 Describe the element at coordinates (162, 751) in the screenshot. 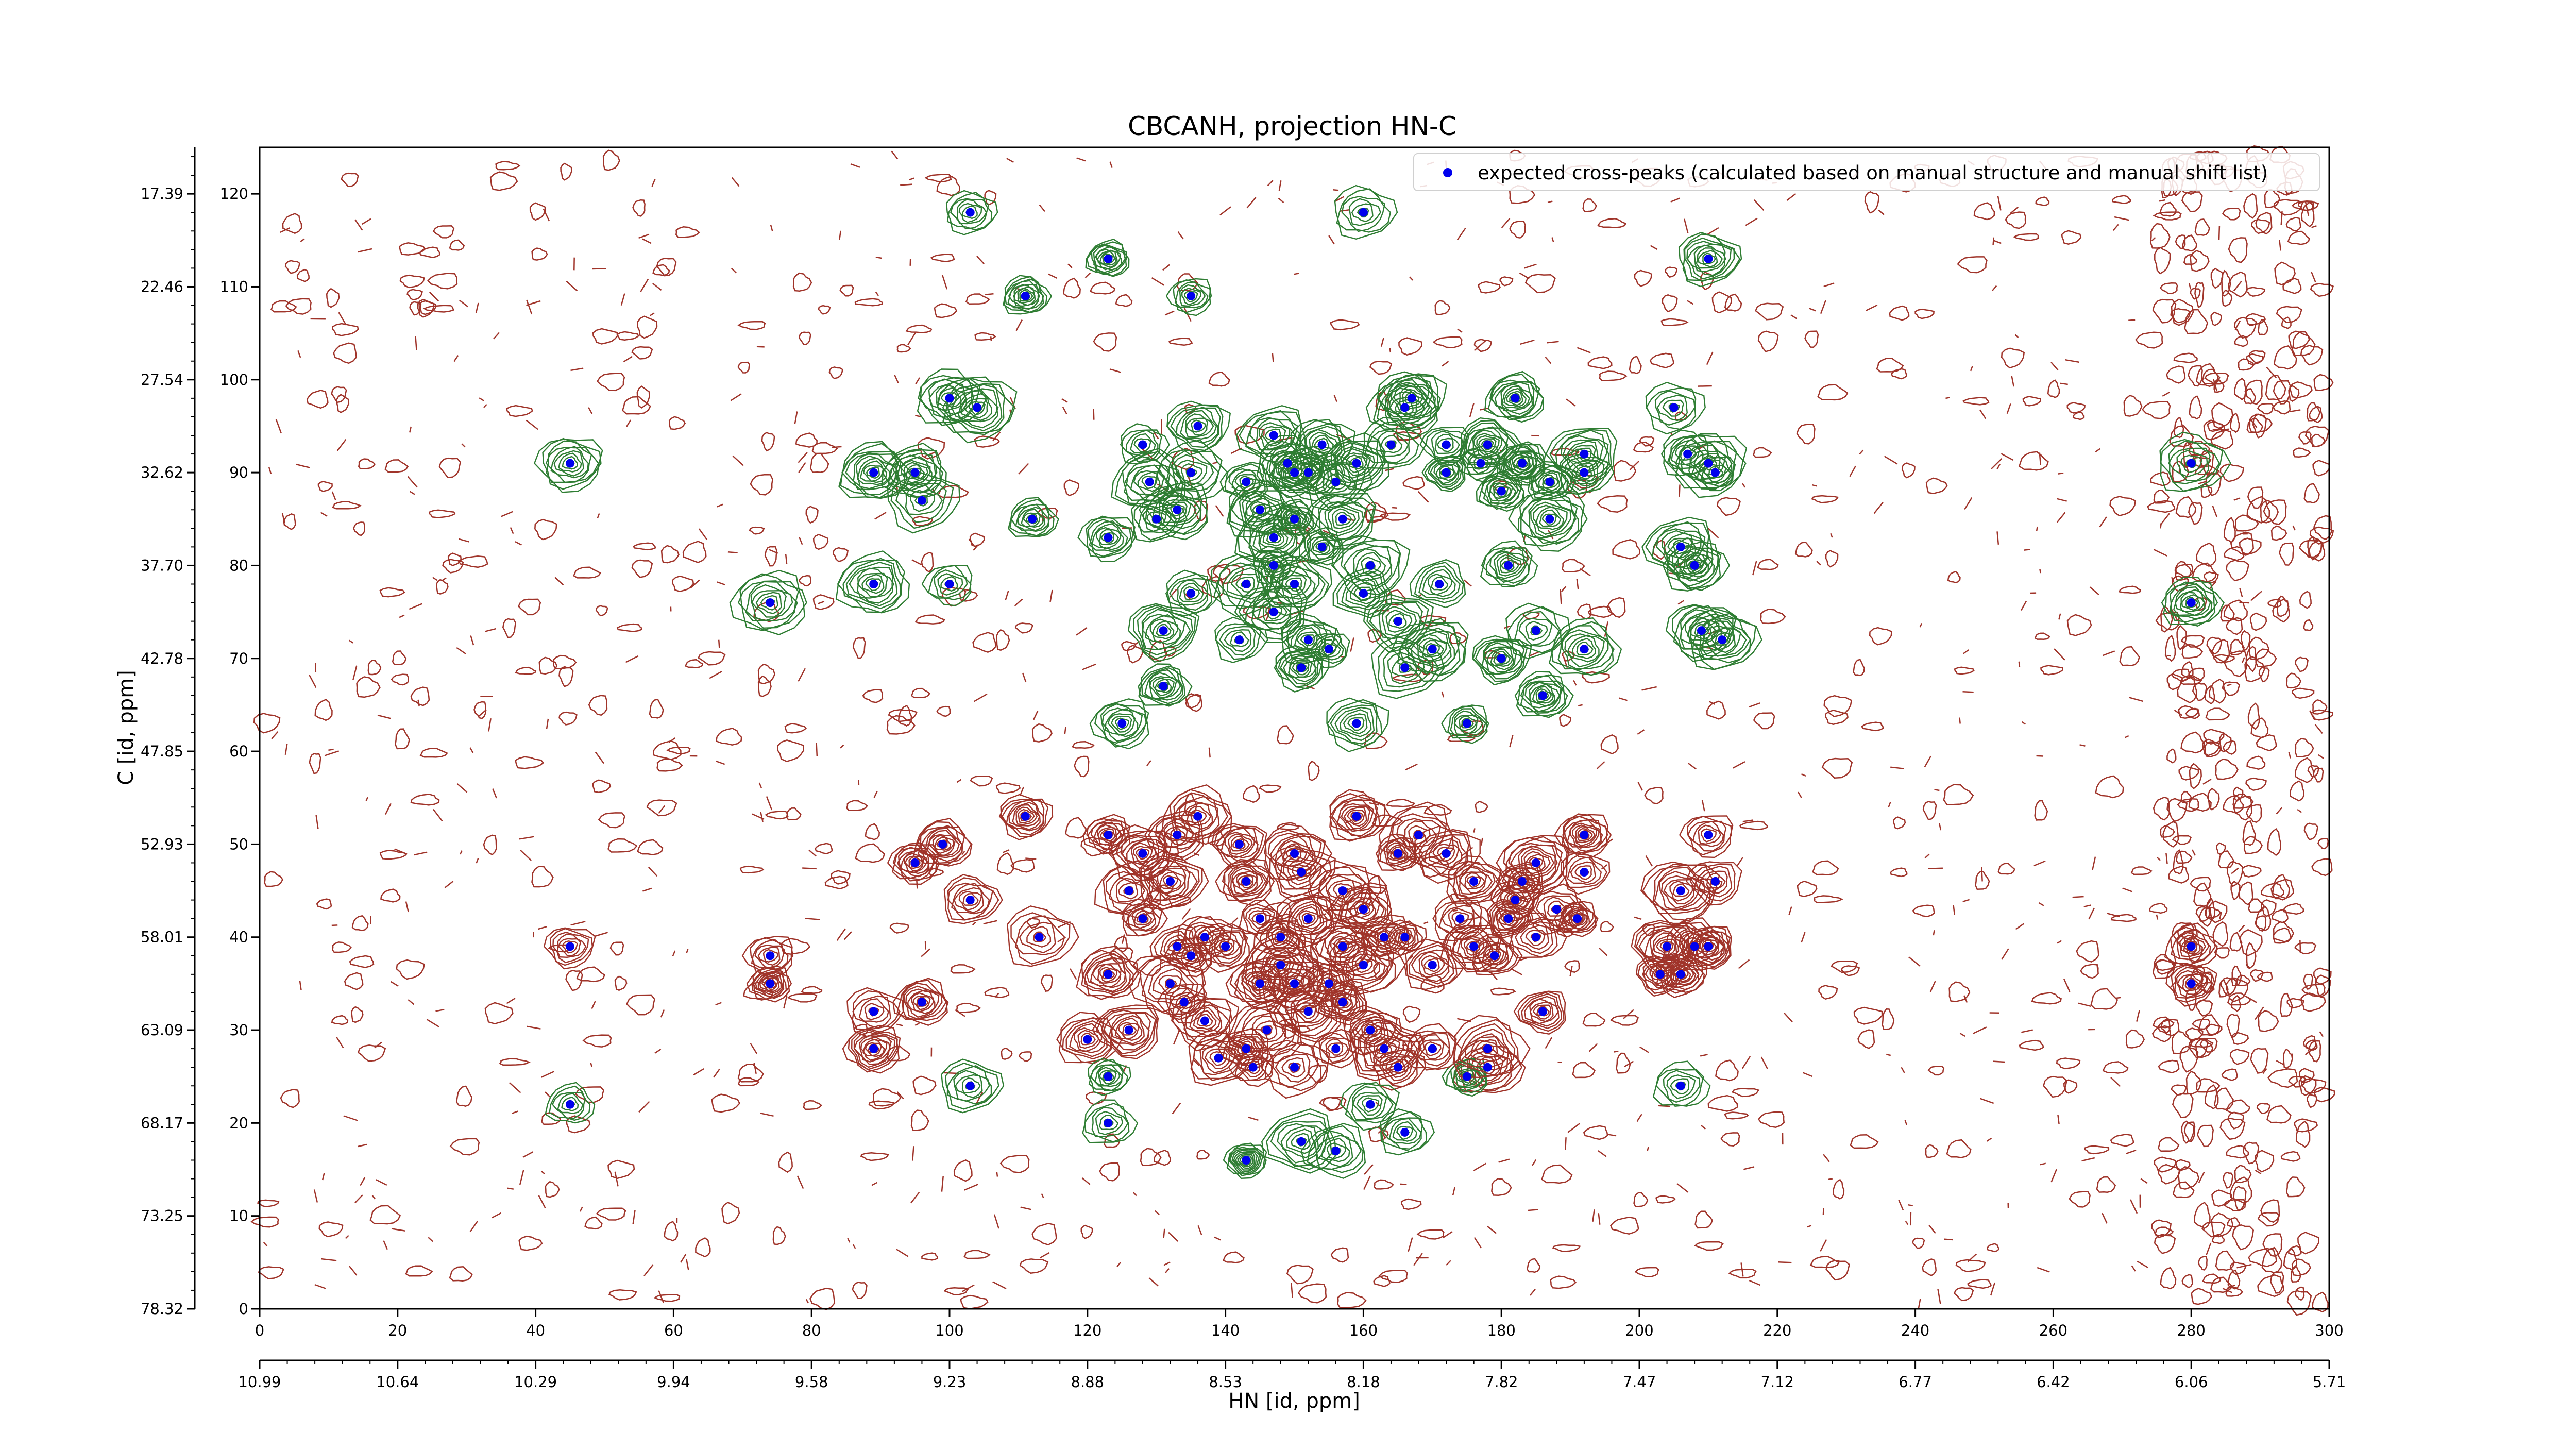

I see `y-ppm-tick-label: 47.85` at that location.